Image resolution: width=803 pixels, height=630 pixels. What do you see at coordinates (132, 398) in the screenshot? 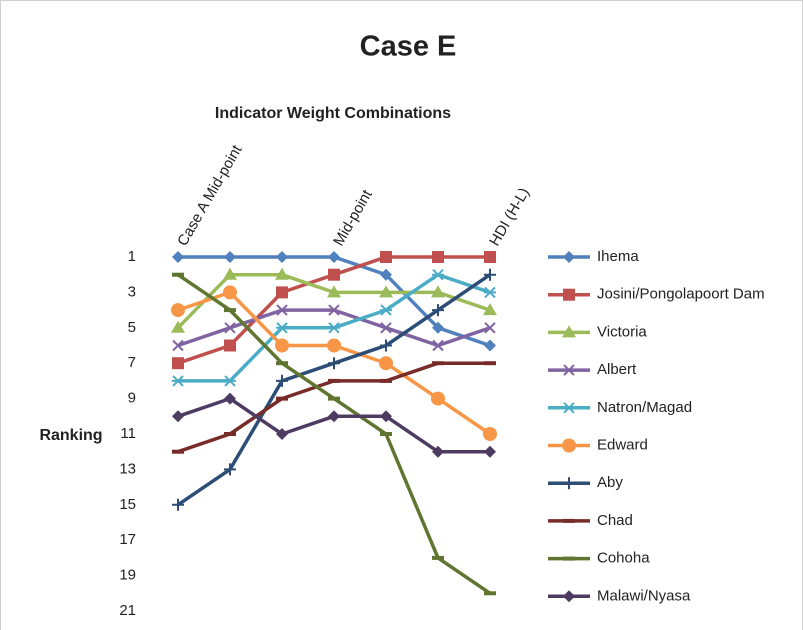
I see `y-tick-label: 9` at bounding box center [132, 398].